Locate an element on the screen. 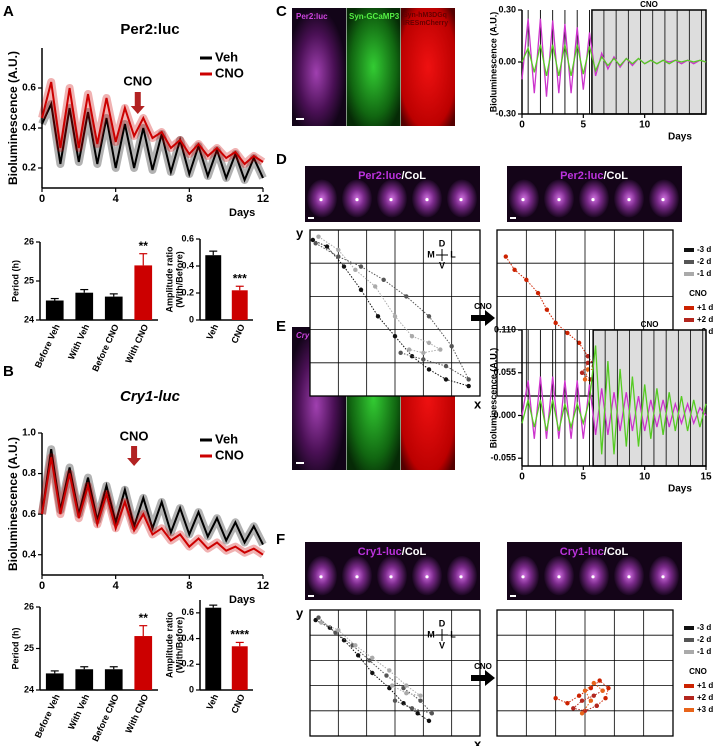  y-axis-label: y is located at coordinates (300, 612).